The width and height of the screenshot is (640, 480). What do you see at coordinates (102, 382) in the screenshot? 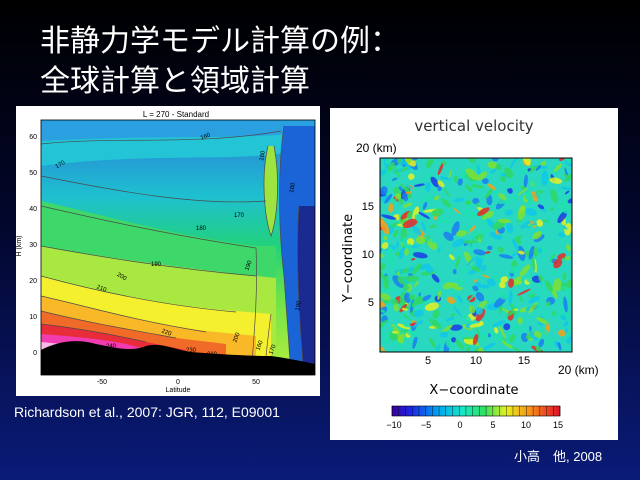
I see `left-x-tick: -50` at bounding box center [102, 382].